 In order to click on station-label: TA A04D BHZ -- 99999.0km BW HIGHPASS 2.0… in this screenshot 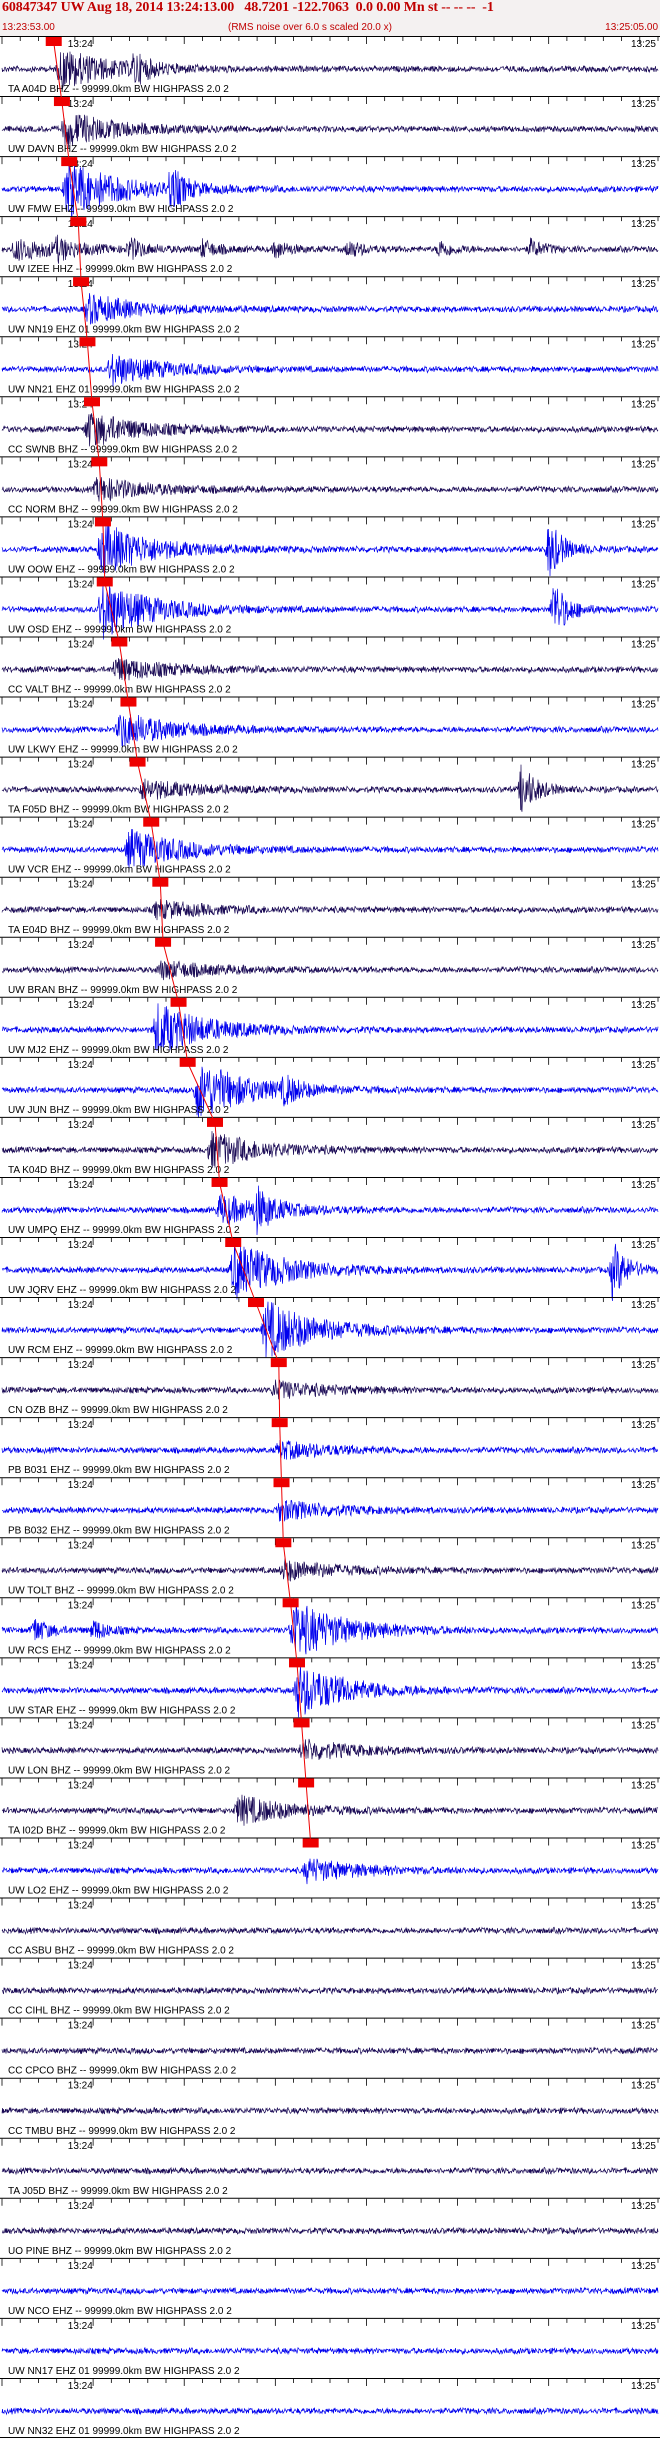, I will do `click(118, 89)`.